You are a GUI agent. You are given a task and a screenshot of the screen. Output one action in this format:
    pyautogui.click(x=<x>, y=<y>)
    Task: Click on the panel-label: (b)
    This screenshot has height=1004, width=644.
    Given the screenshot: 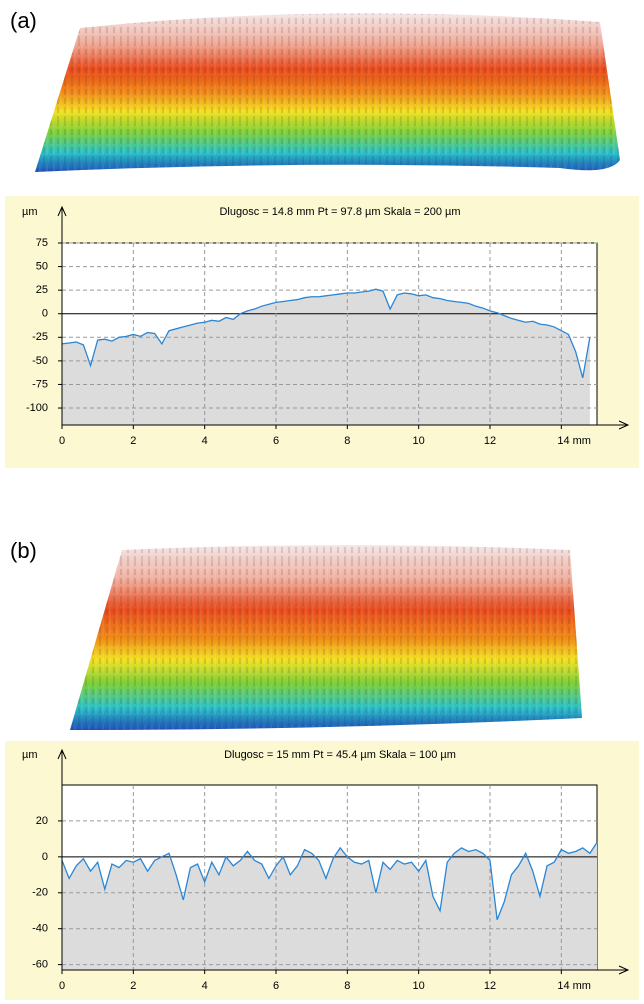 What is the action you would take?
    pyautogui.click(x=23, y=550)
    